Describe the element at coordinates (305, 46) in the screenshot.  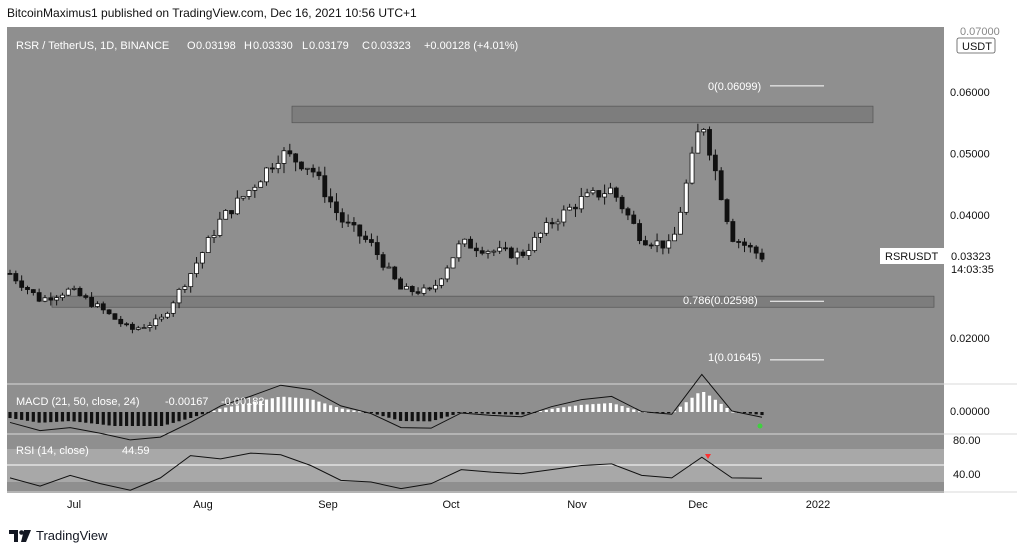
I see `legend-l-label: L` at that location.